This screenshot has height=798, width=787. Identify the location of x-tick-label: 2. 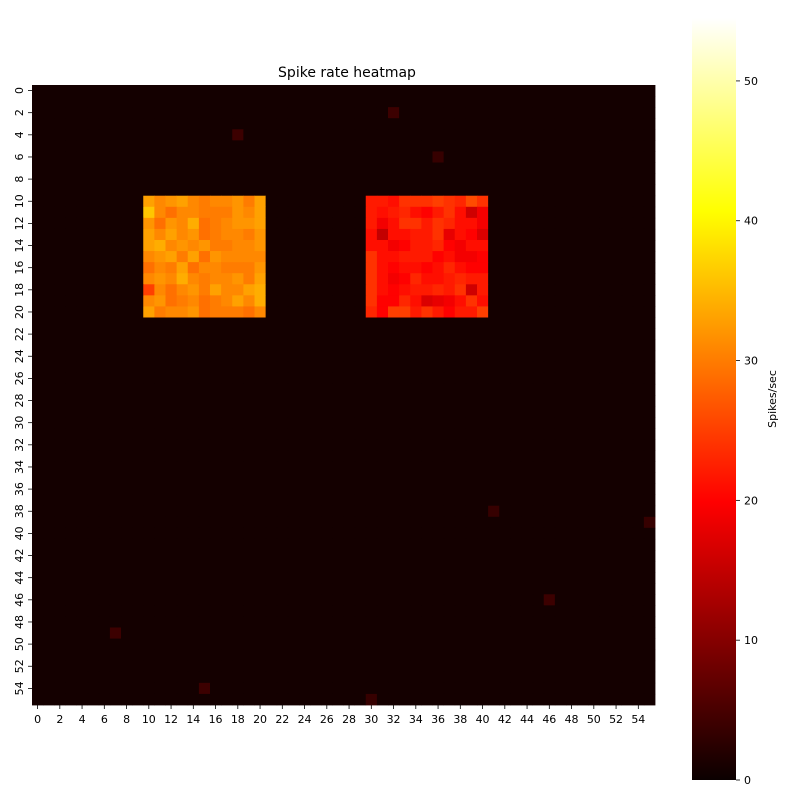
(59, 719).